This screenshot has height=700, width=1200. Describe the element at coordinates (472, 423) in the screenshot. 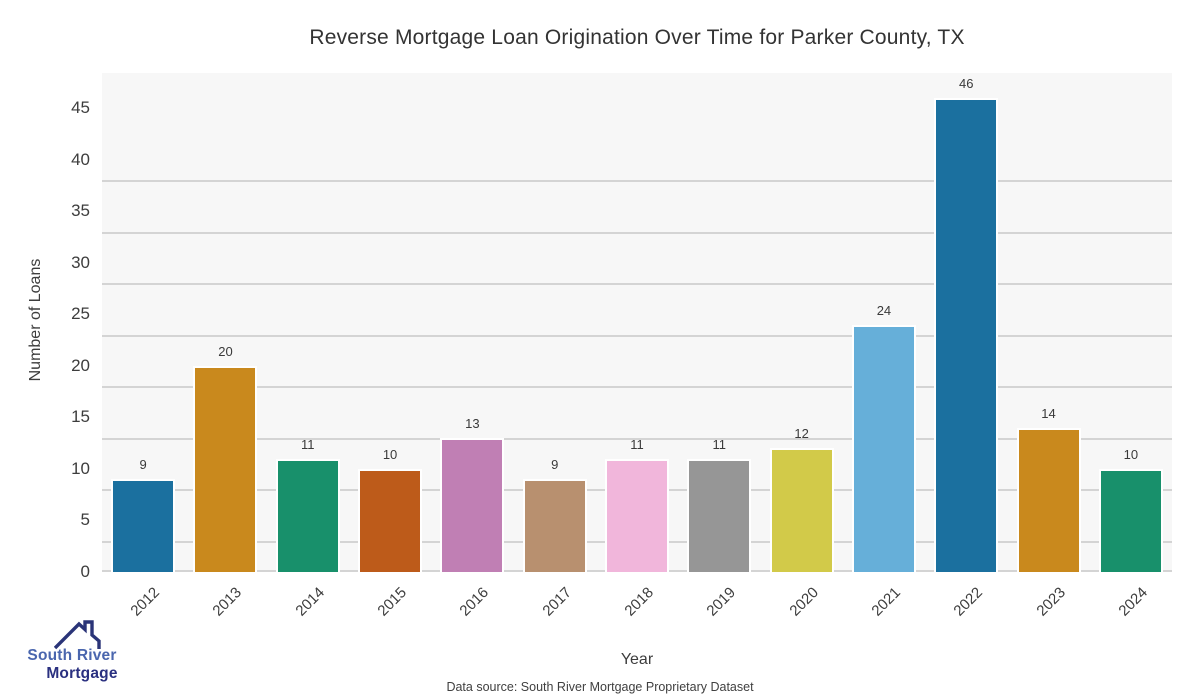

I see `bar-value-label-2016: 13` at that location.